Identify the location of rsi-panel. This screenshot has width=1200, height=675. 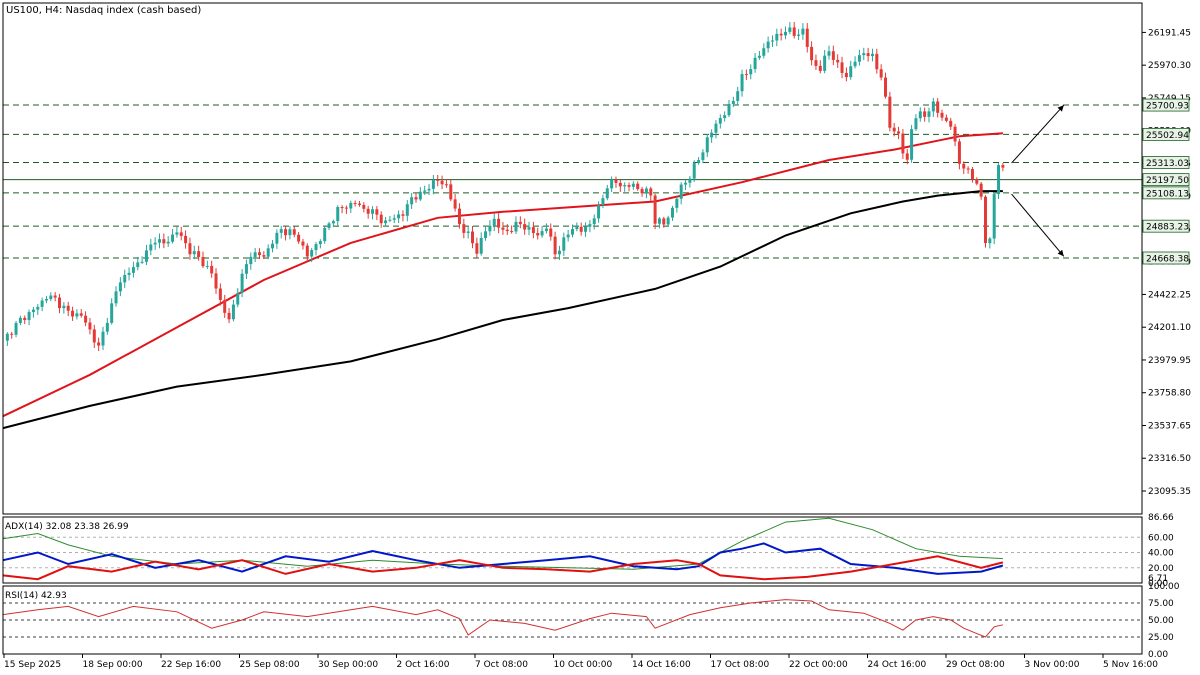
(572, 618).